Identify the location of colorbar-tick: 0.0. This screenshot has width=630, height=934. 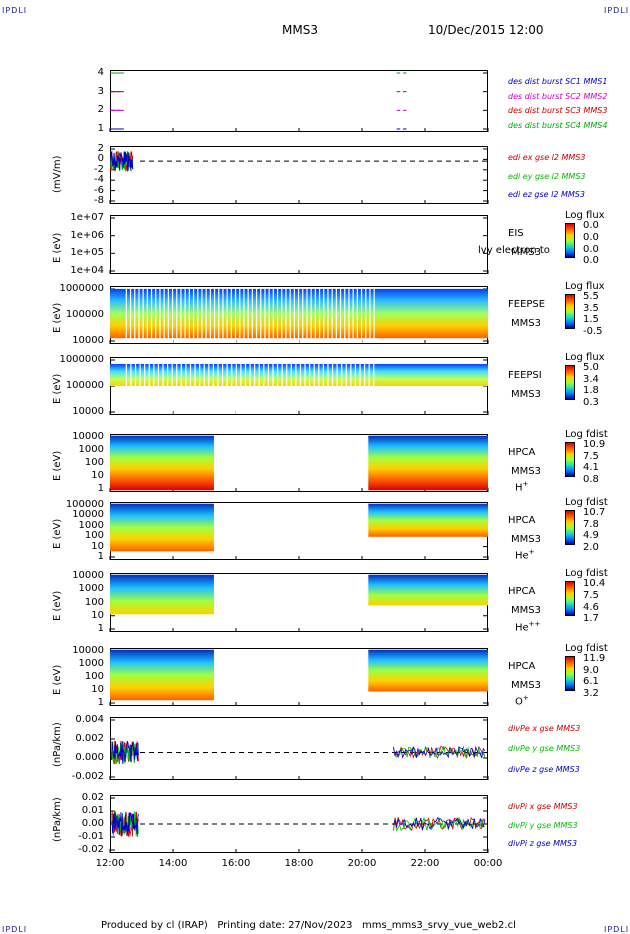
(591, 237).